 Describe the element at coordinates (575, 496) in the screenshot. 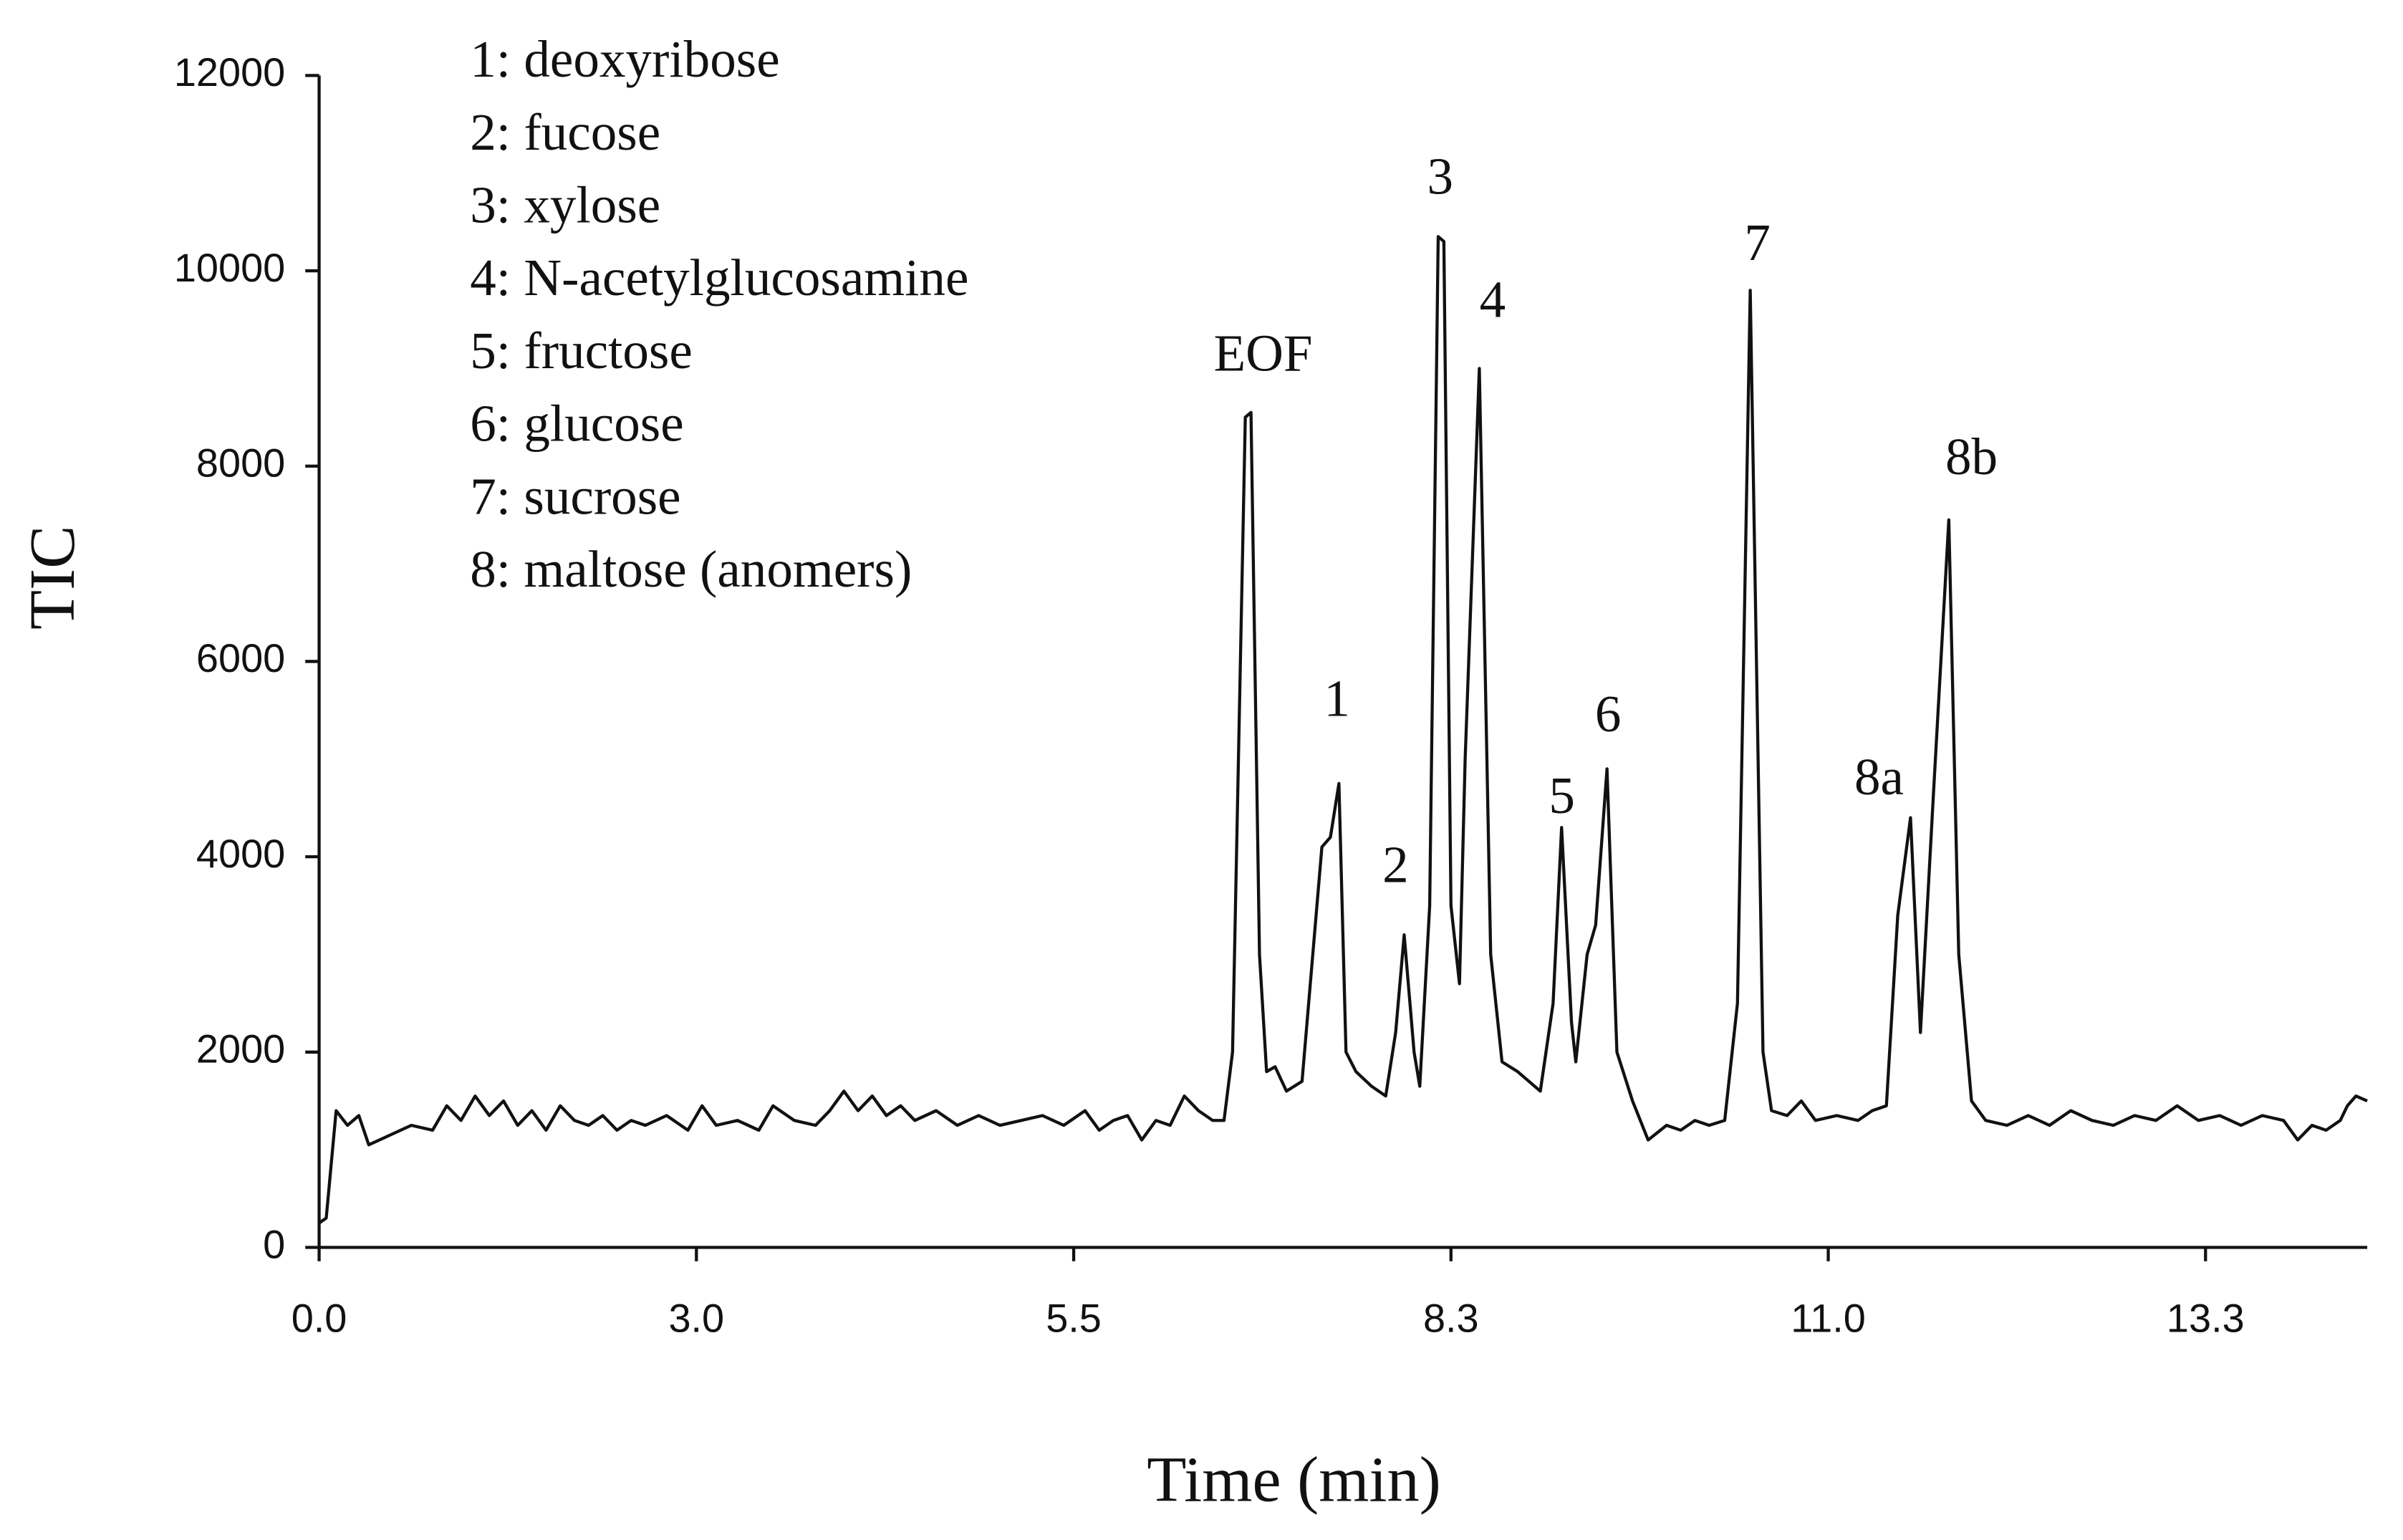

I see `legend-entry: 7: sucrose` at that location.